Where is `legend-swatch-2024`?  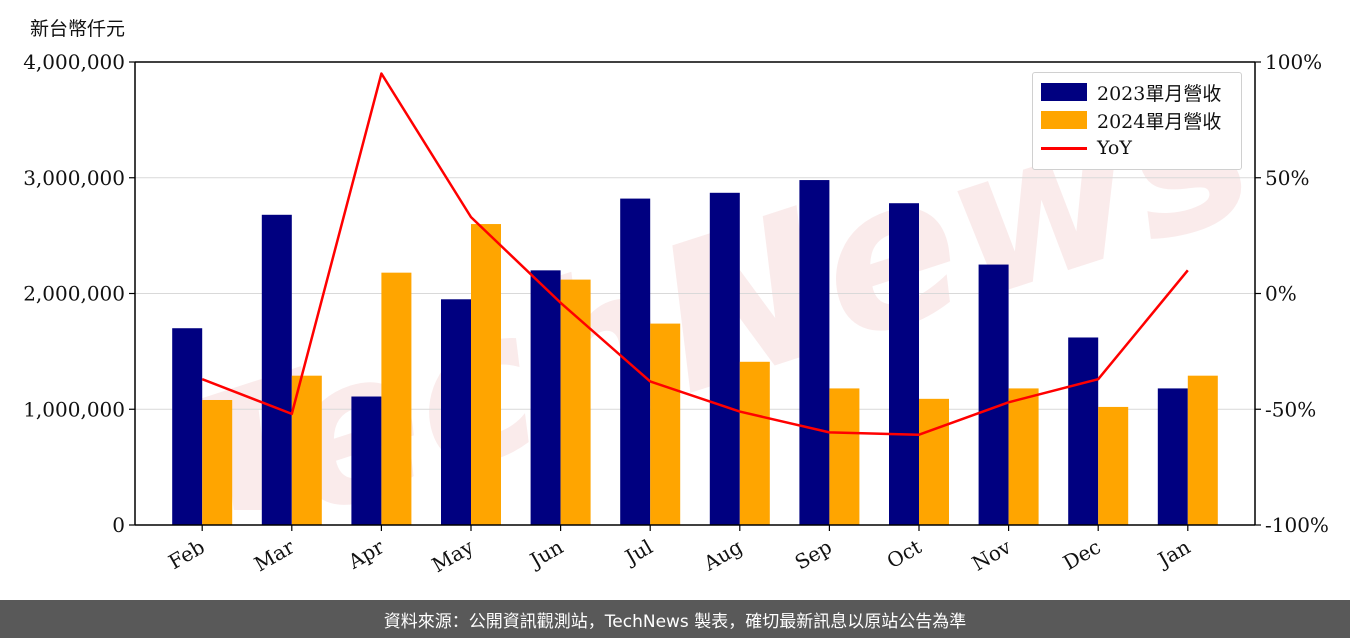 legend-swatch-2024 is located at coordinates (1064, 120).